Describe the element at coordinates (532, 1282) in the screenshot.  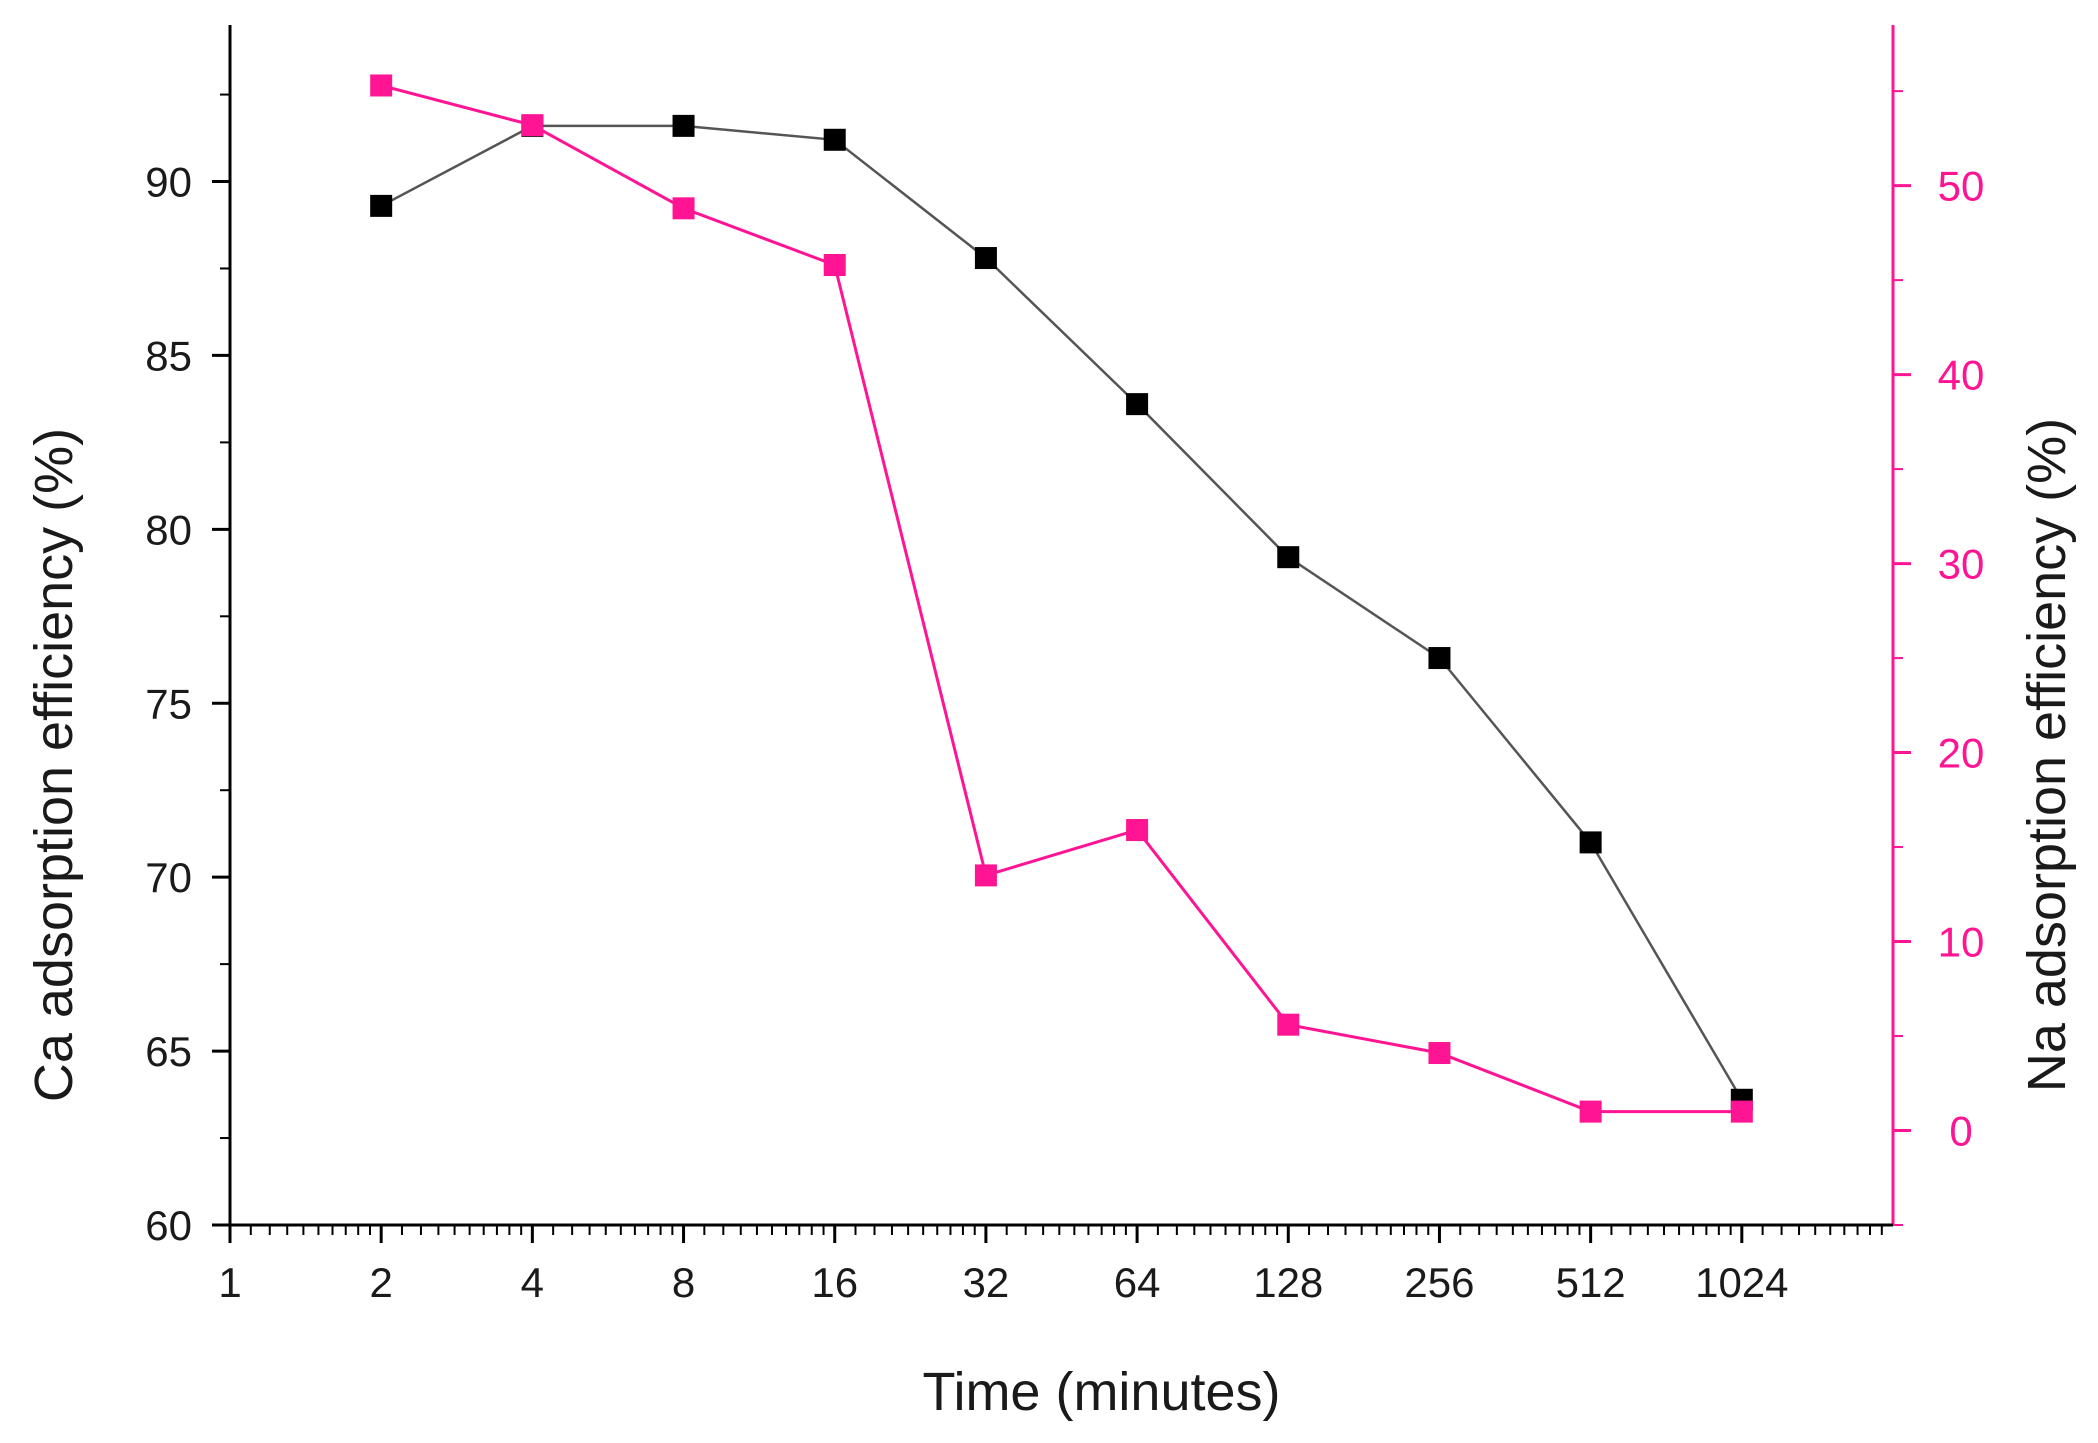
I see `x-tick-label: 4` at that location.